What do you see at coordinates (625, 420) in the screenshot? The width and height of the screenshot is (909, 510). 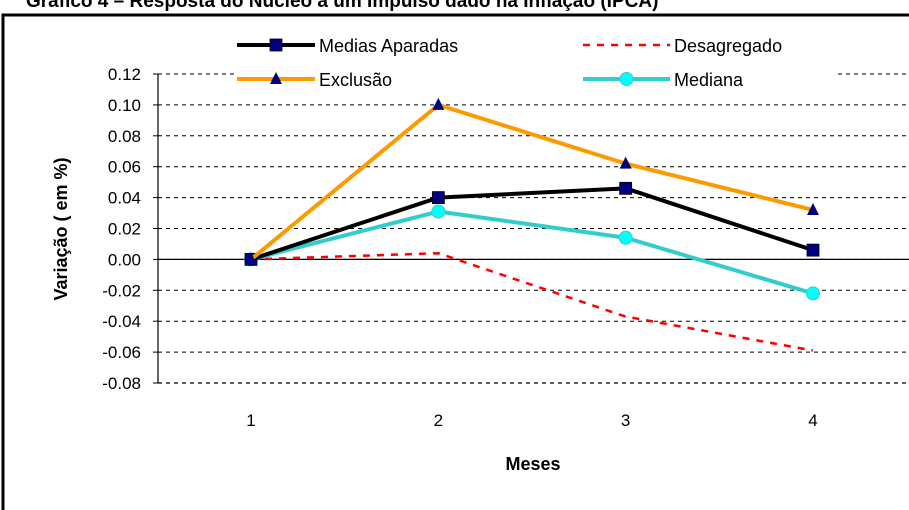 I see `x-tick-label: 3` at bounding box center [625, 420].